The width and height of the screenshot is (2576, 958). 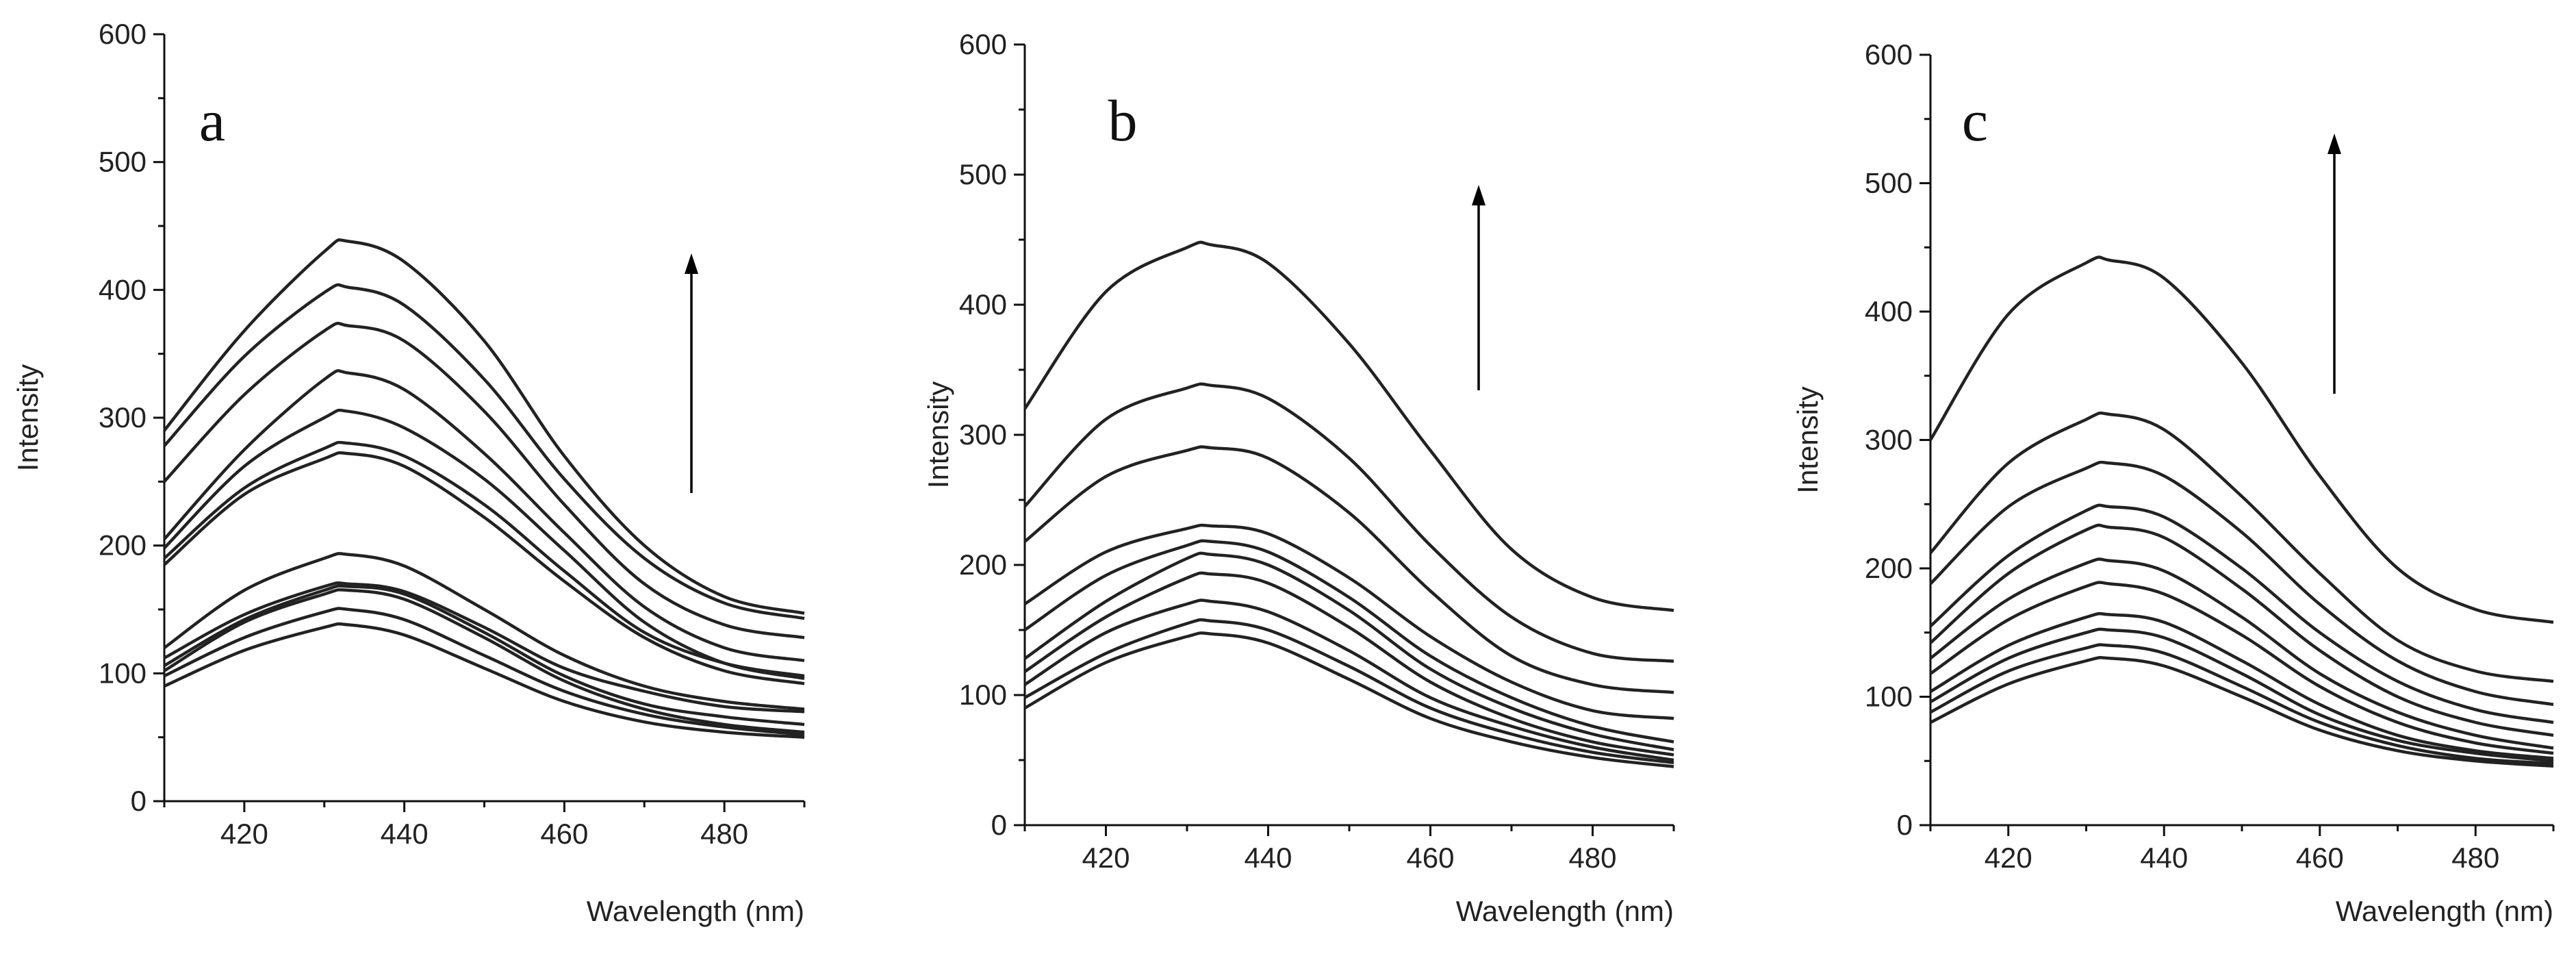 What do you see at coordinates (1123, 120) in the screenshot?
I see `panel-label: b` at bounding box center [1123, 120].